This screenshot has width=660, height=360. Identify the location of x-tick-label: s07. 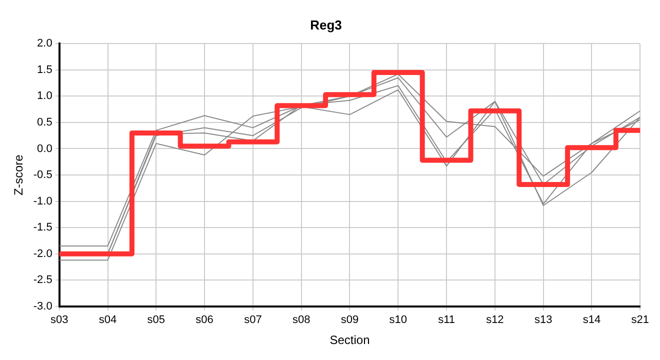
(253, 320).